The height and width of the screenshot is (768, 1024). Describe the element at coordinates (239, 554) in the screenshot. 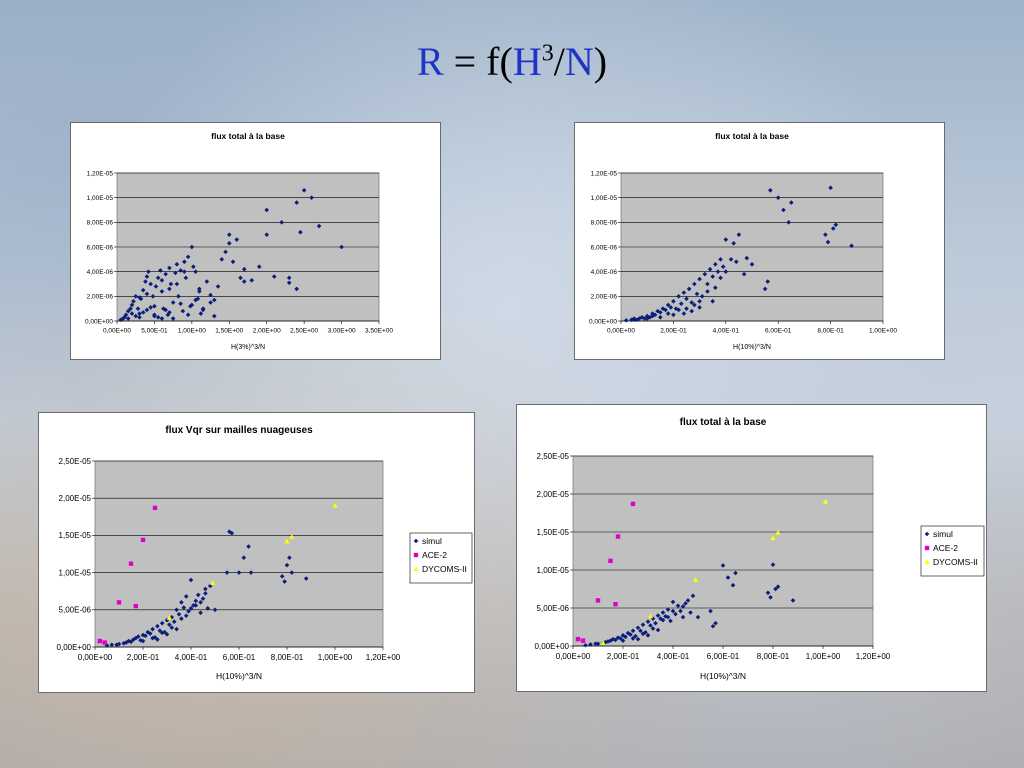

I see `plot-area` at that location.